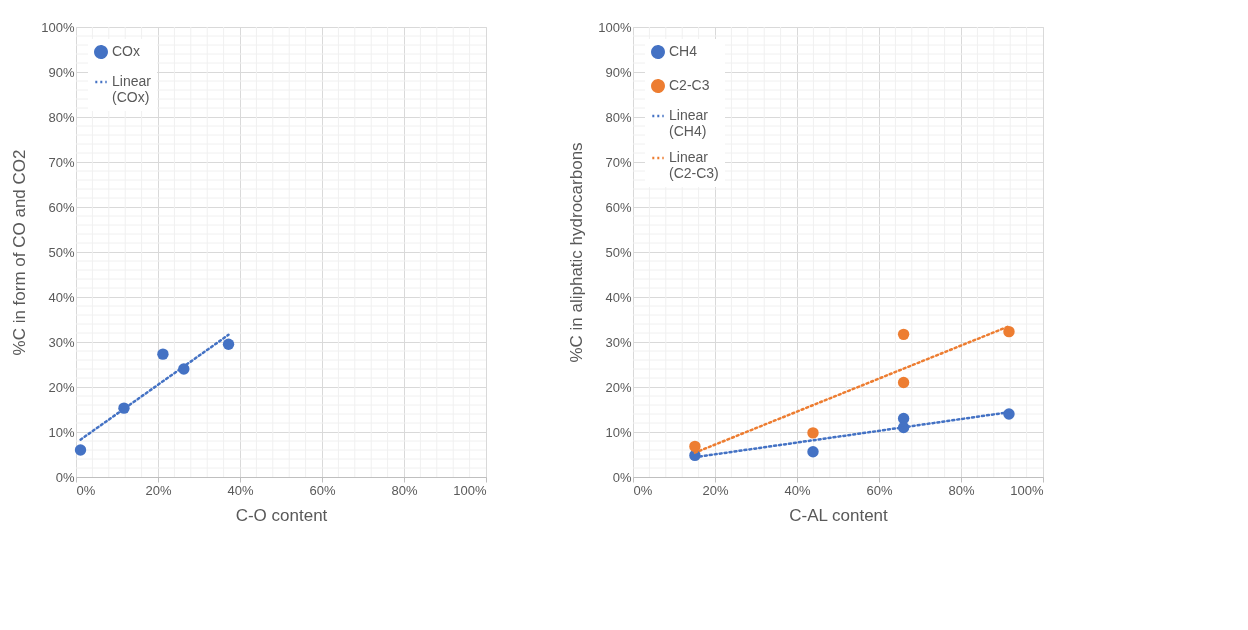 This screenshot has height=630, width=1248. What do you see at coordinates (281, 515) in the screenshot?
I see `x-axis-title: C-O content` at bounding box center [281, 515].